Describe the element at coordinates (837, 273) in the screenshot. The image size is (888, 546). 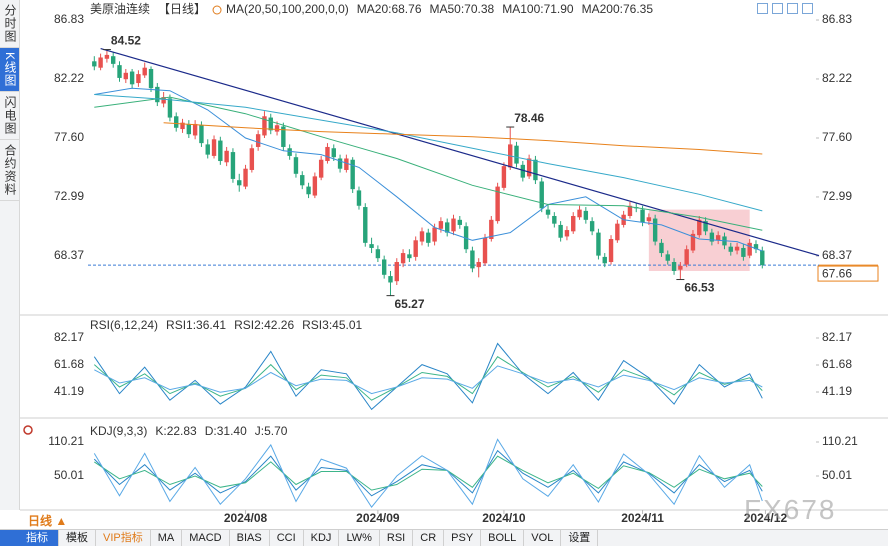
I see `last-price-label: 67.66` at that location.